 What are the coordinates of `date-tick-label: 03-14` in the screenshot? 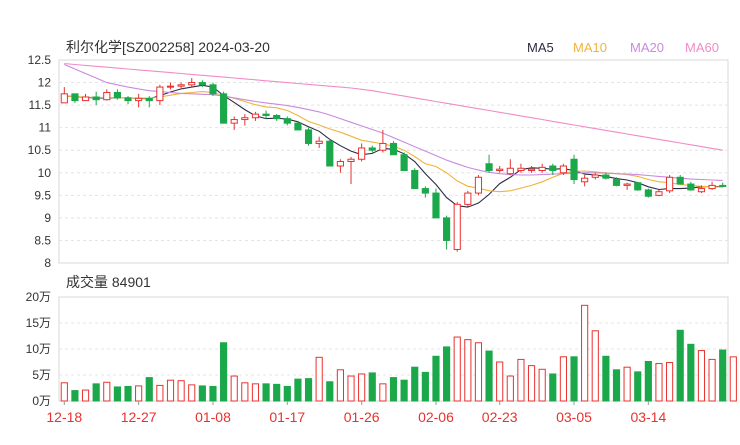 It's located at (648, 417).